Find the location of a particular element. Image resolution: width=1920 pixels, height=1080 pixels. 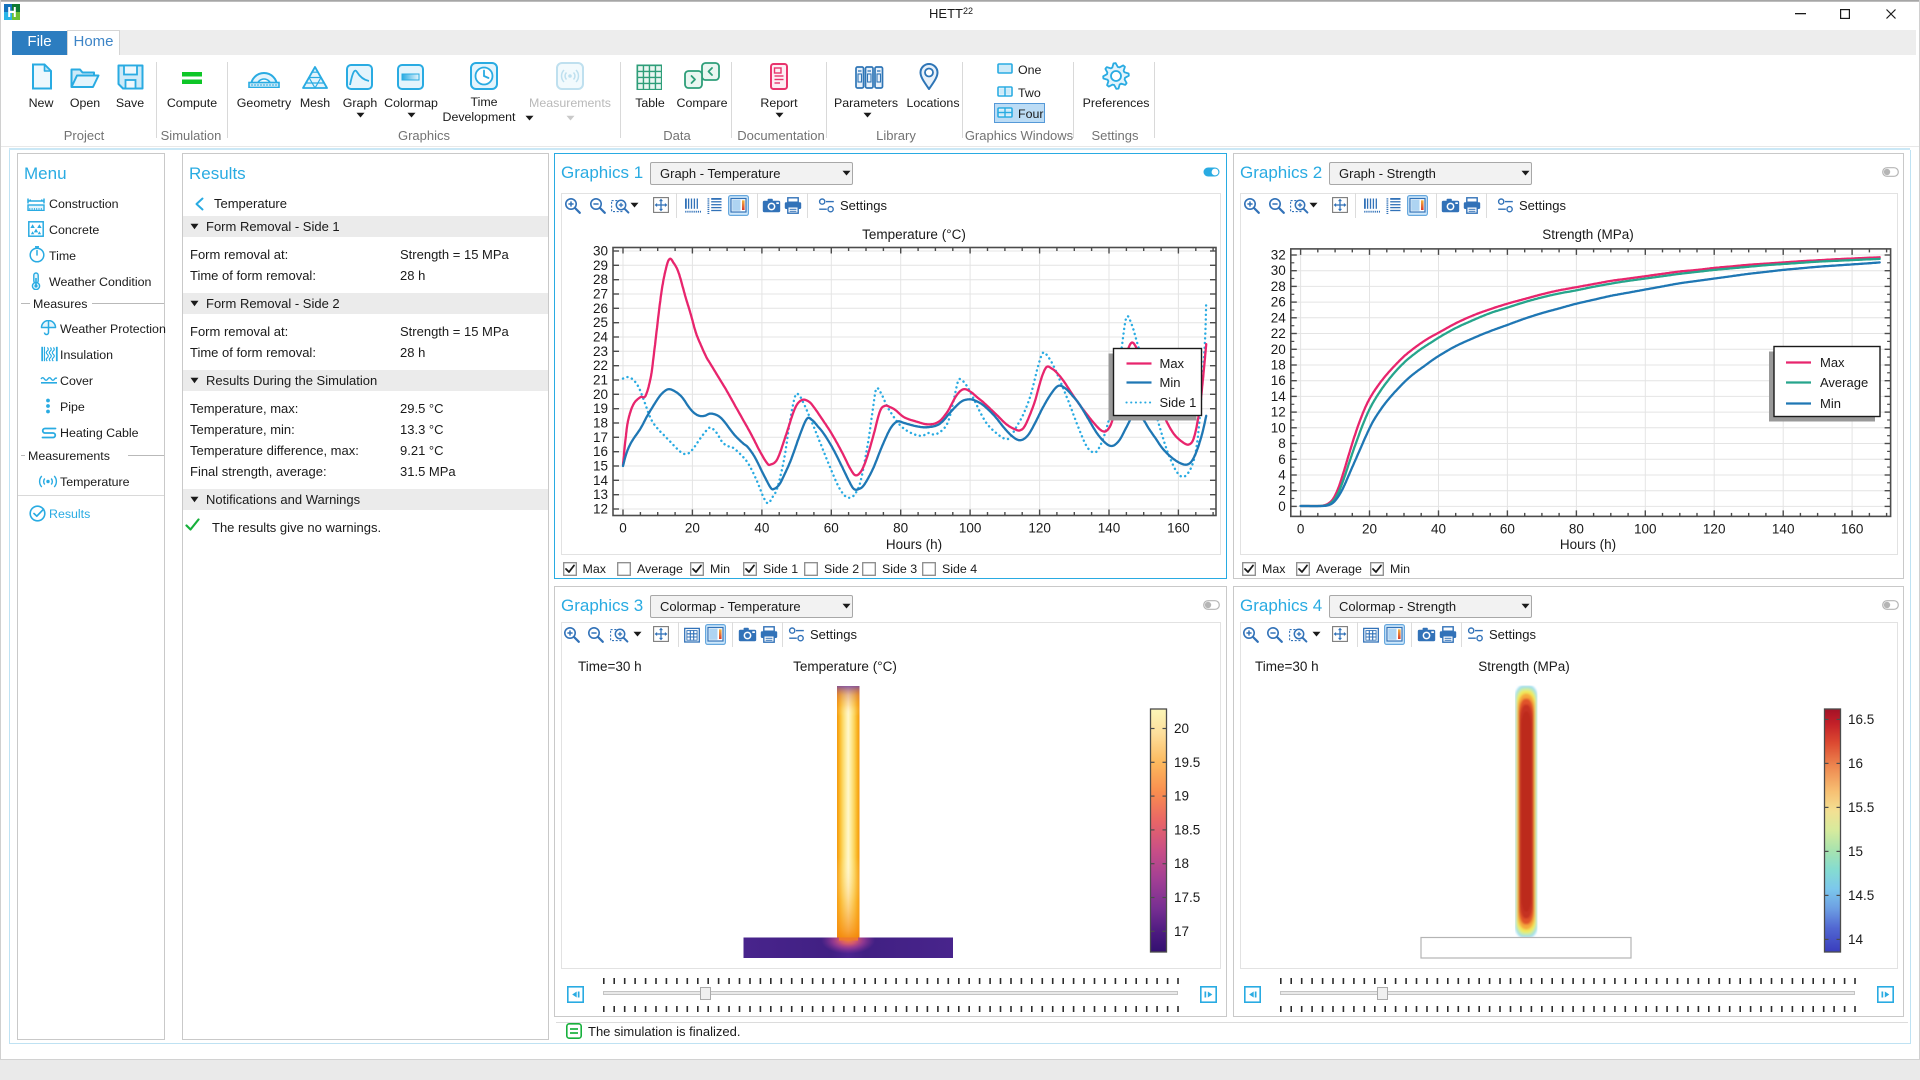

svg-text: 17.5 is located at coordinates (1187, 897).